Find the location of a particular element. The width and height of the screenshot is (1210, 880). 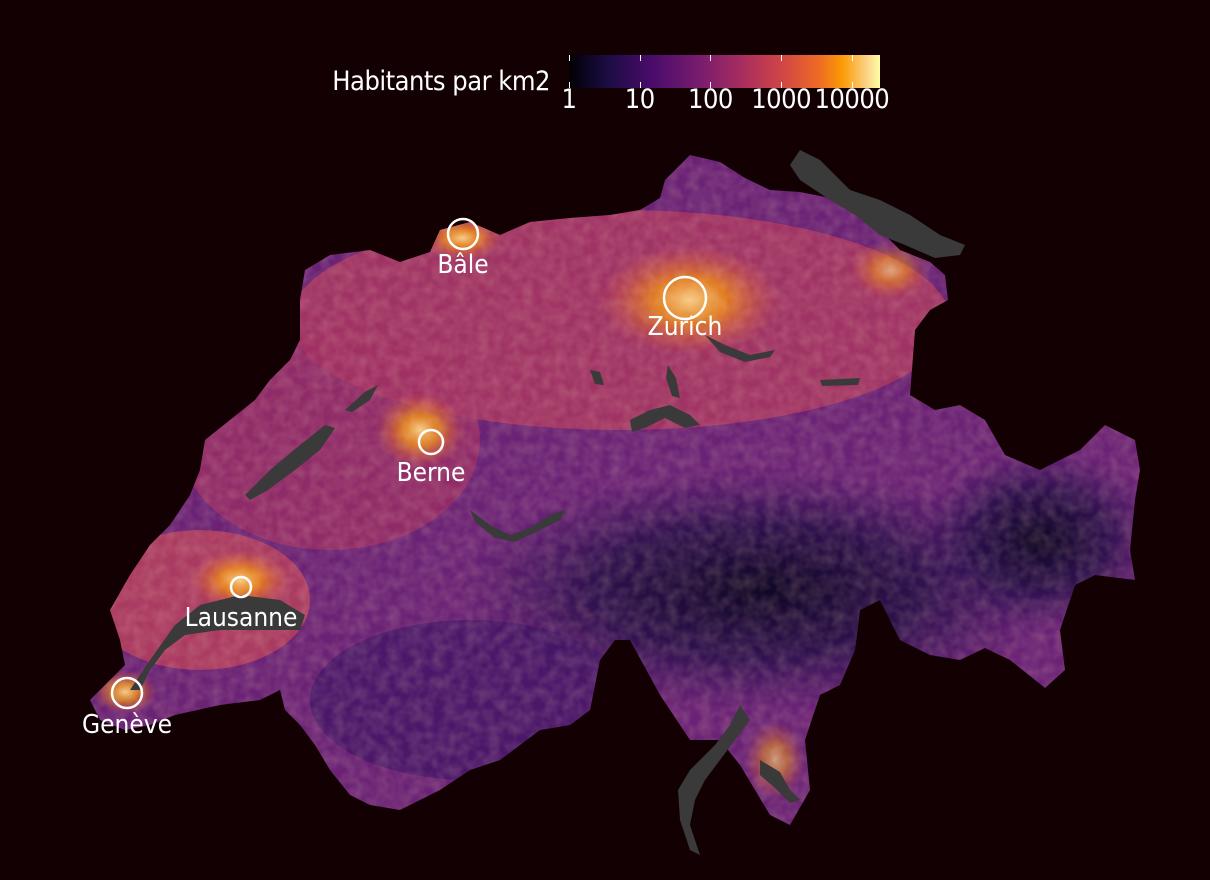

lake-constance is located at coordinates (877, 204).